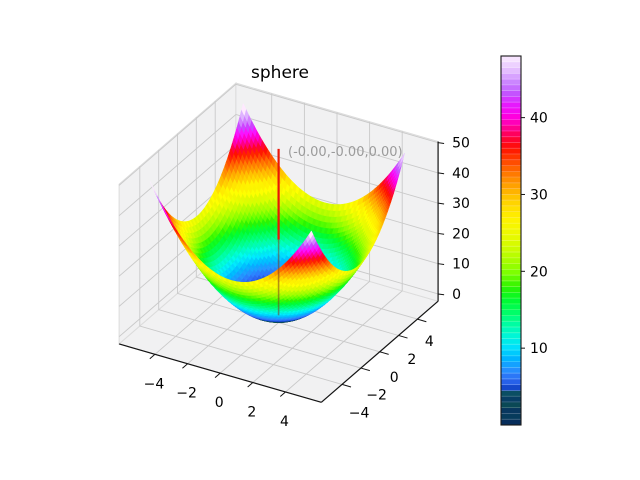  Describe the element at coordinates (284, 422) in the screenshot. I see `x-tick-label: 4` at that location.